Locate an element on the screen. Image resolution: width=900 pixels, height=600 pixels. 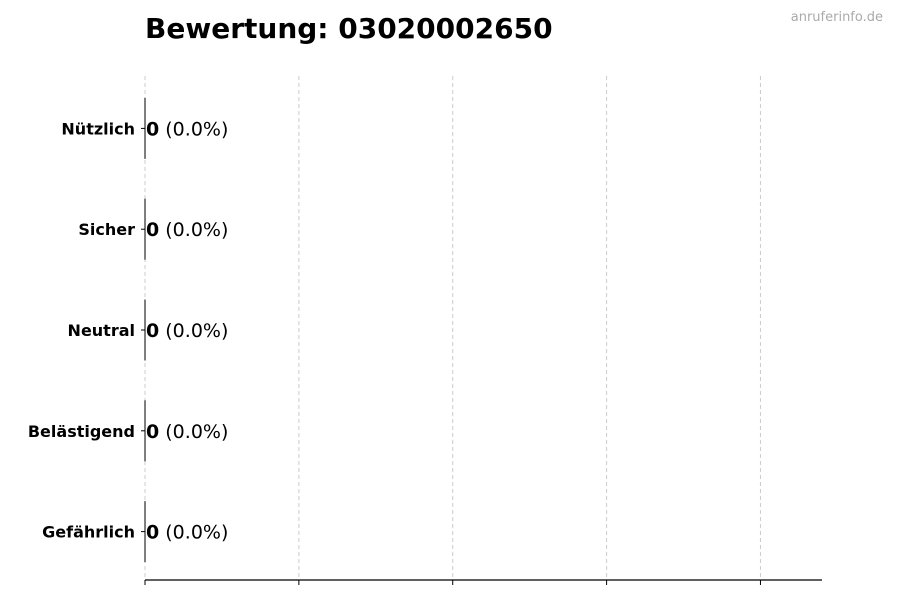
chart-title: Bewertung: 03020002650 is located at coordinates (349, 28).